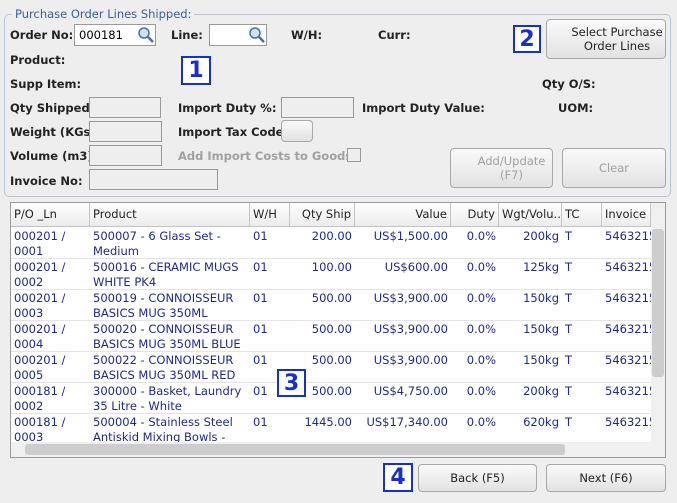 The width and height of the screenshot is (677, 503). I want to click on label: Invoice No:, so click(46, 181).